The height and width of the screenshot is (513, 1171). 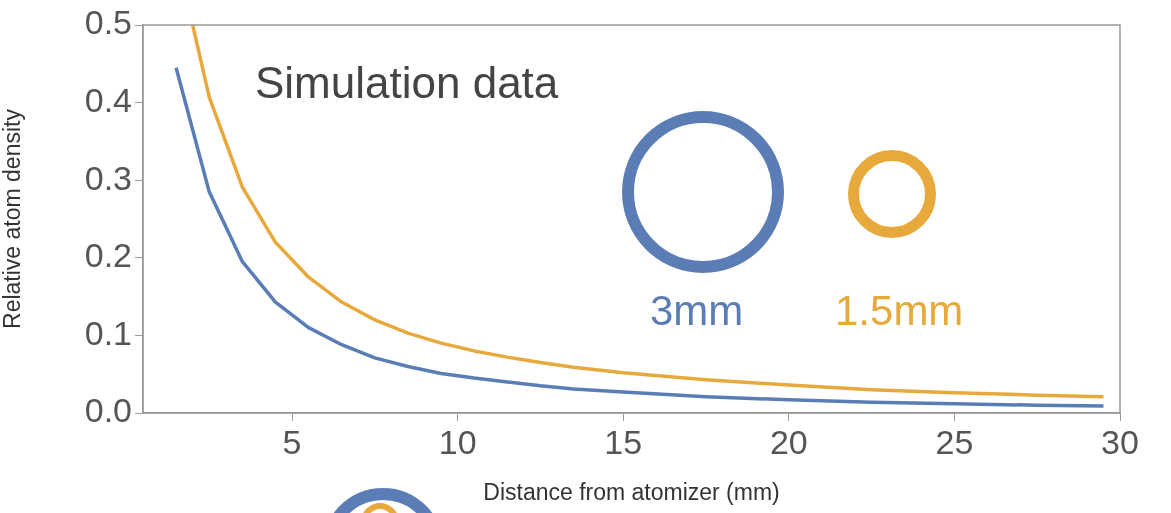 What do you see at coordinates (1120, 441) in the screenshot?
I see `x-tick-label: 30` at bounding box center [1120, 441].